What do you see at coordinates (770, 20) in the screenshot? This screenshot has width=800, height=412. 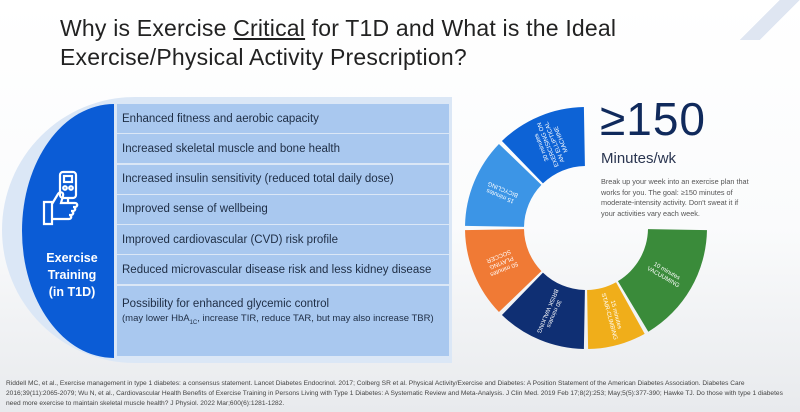 I see `corner-decoration` at bounding box center [770, 20].